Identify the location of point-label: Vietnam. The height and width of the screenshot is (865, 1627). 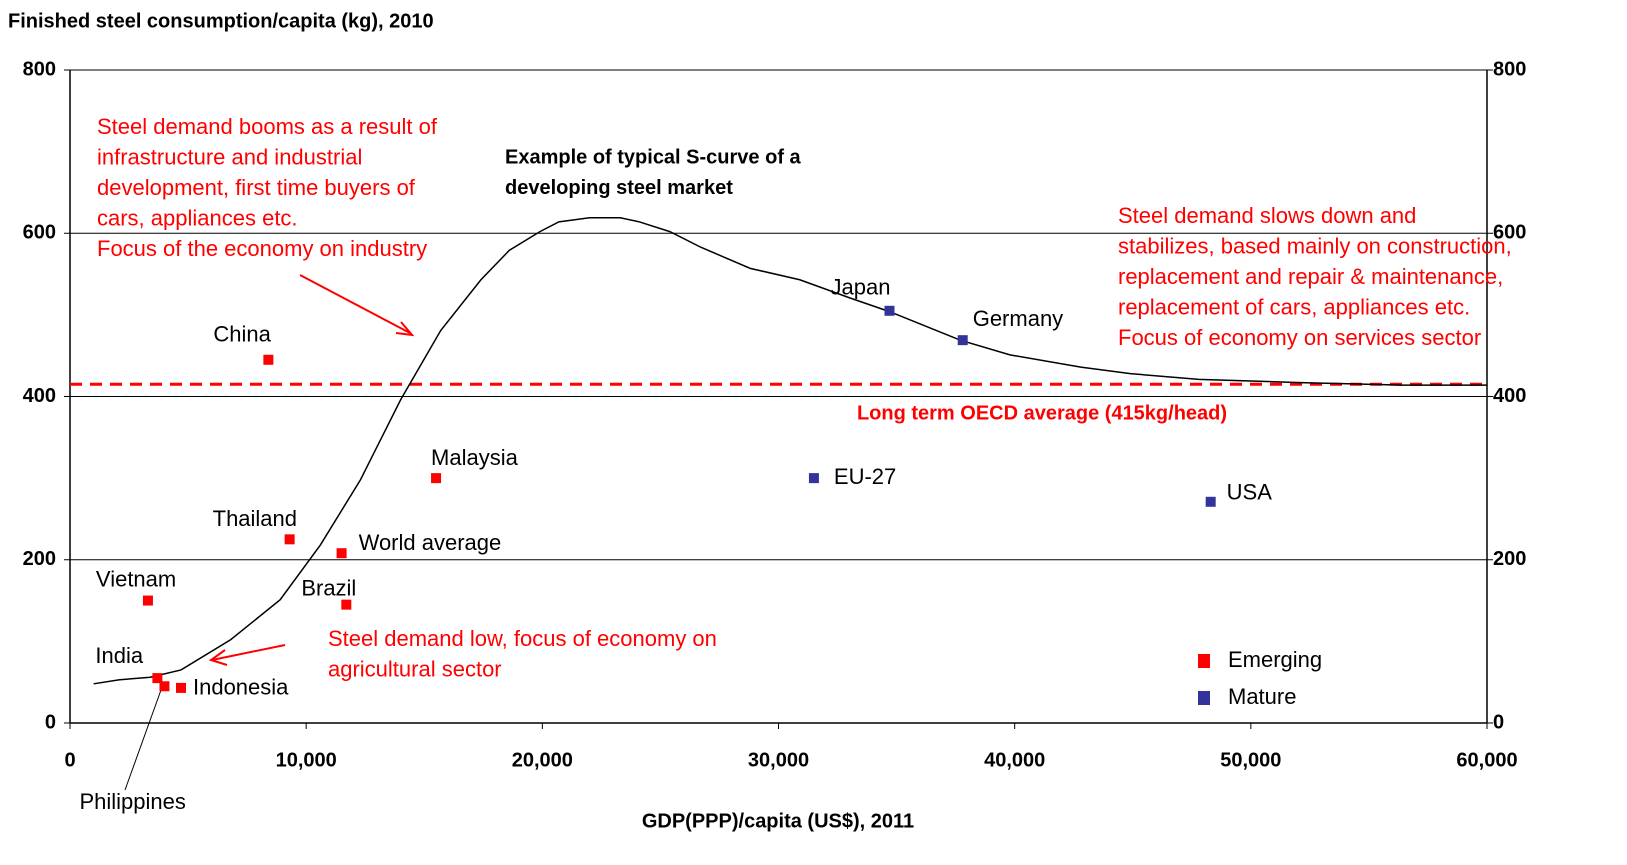
(136, 578).